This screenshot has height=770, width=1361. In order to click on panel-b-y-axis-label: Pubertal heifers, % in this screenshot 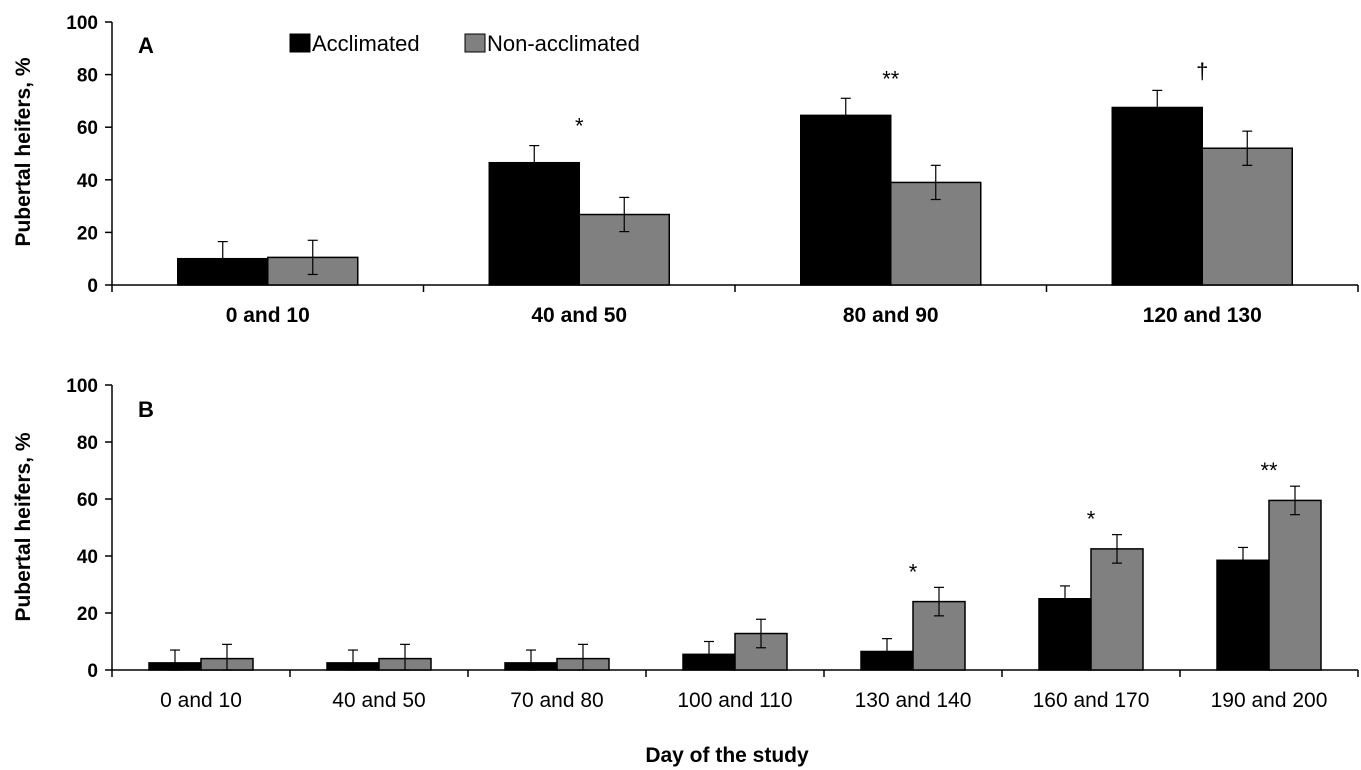, I will do `click(23, 526)`.